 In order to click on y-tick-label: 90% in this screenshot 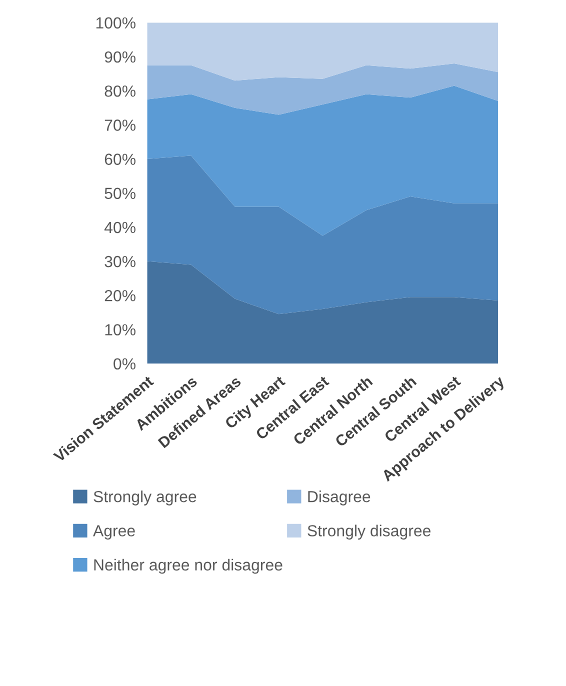, I will do `click(120, 57)`.